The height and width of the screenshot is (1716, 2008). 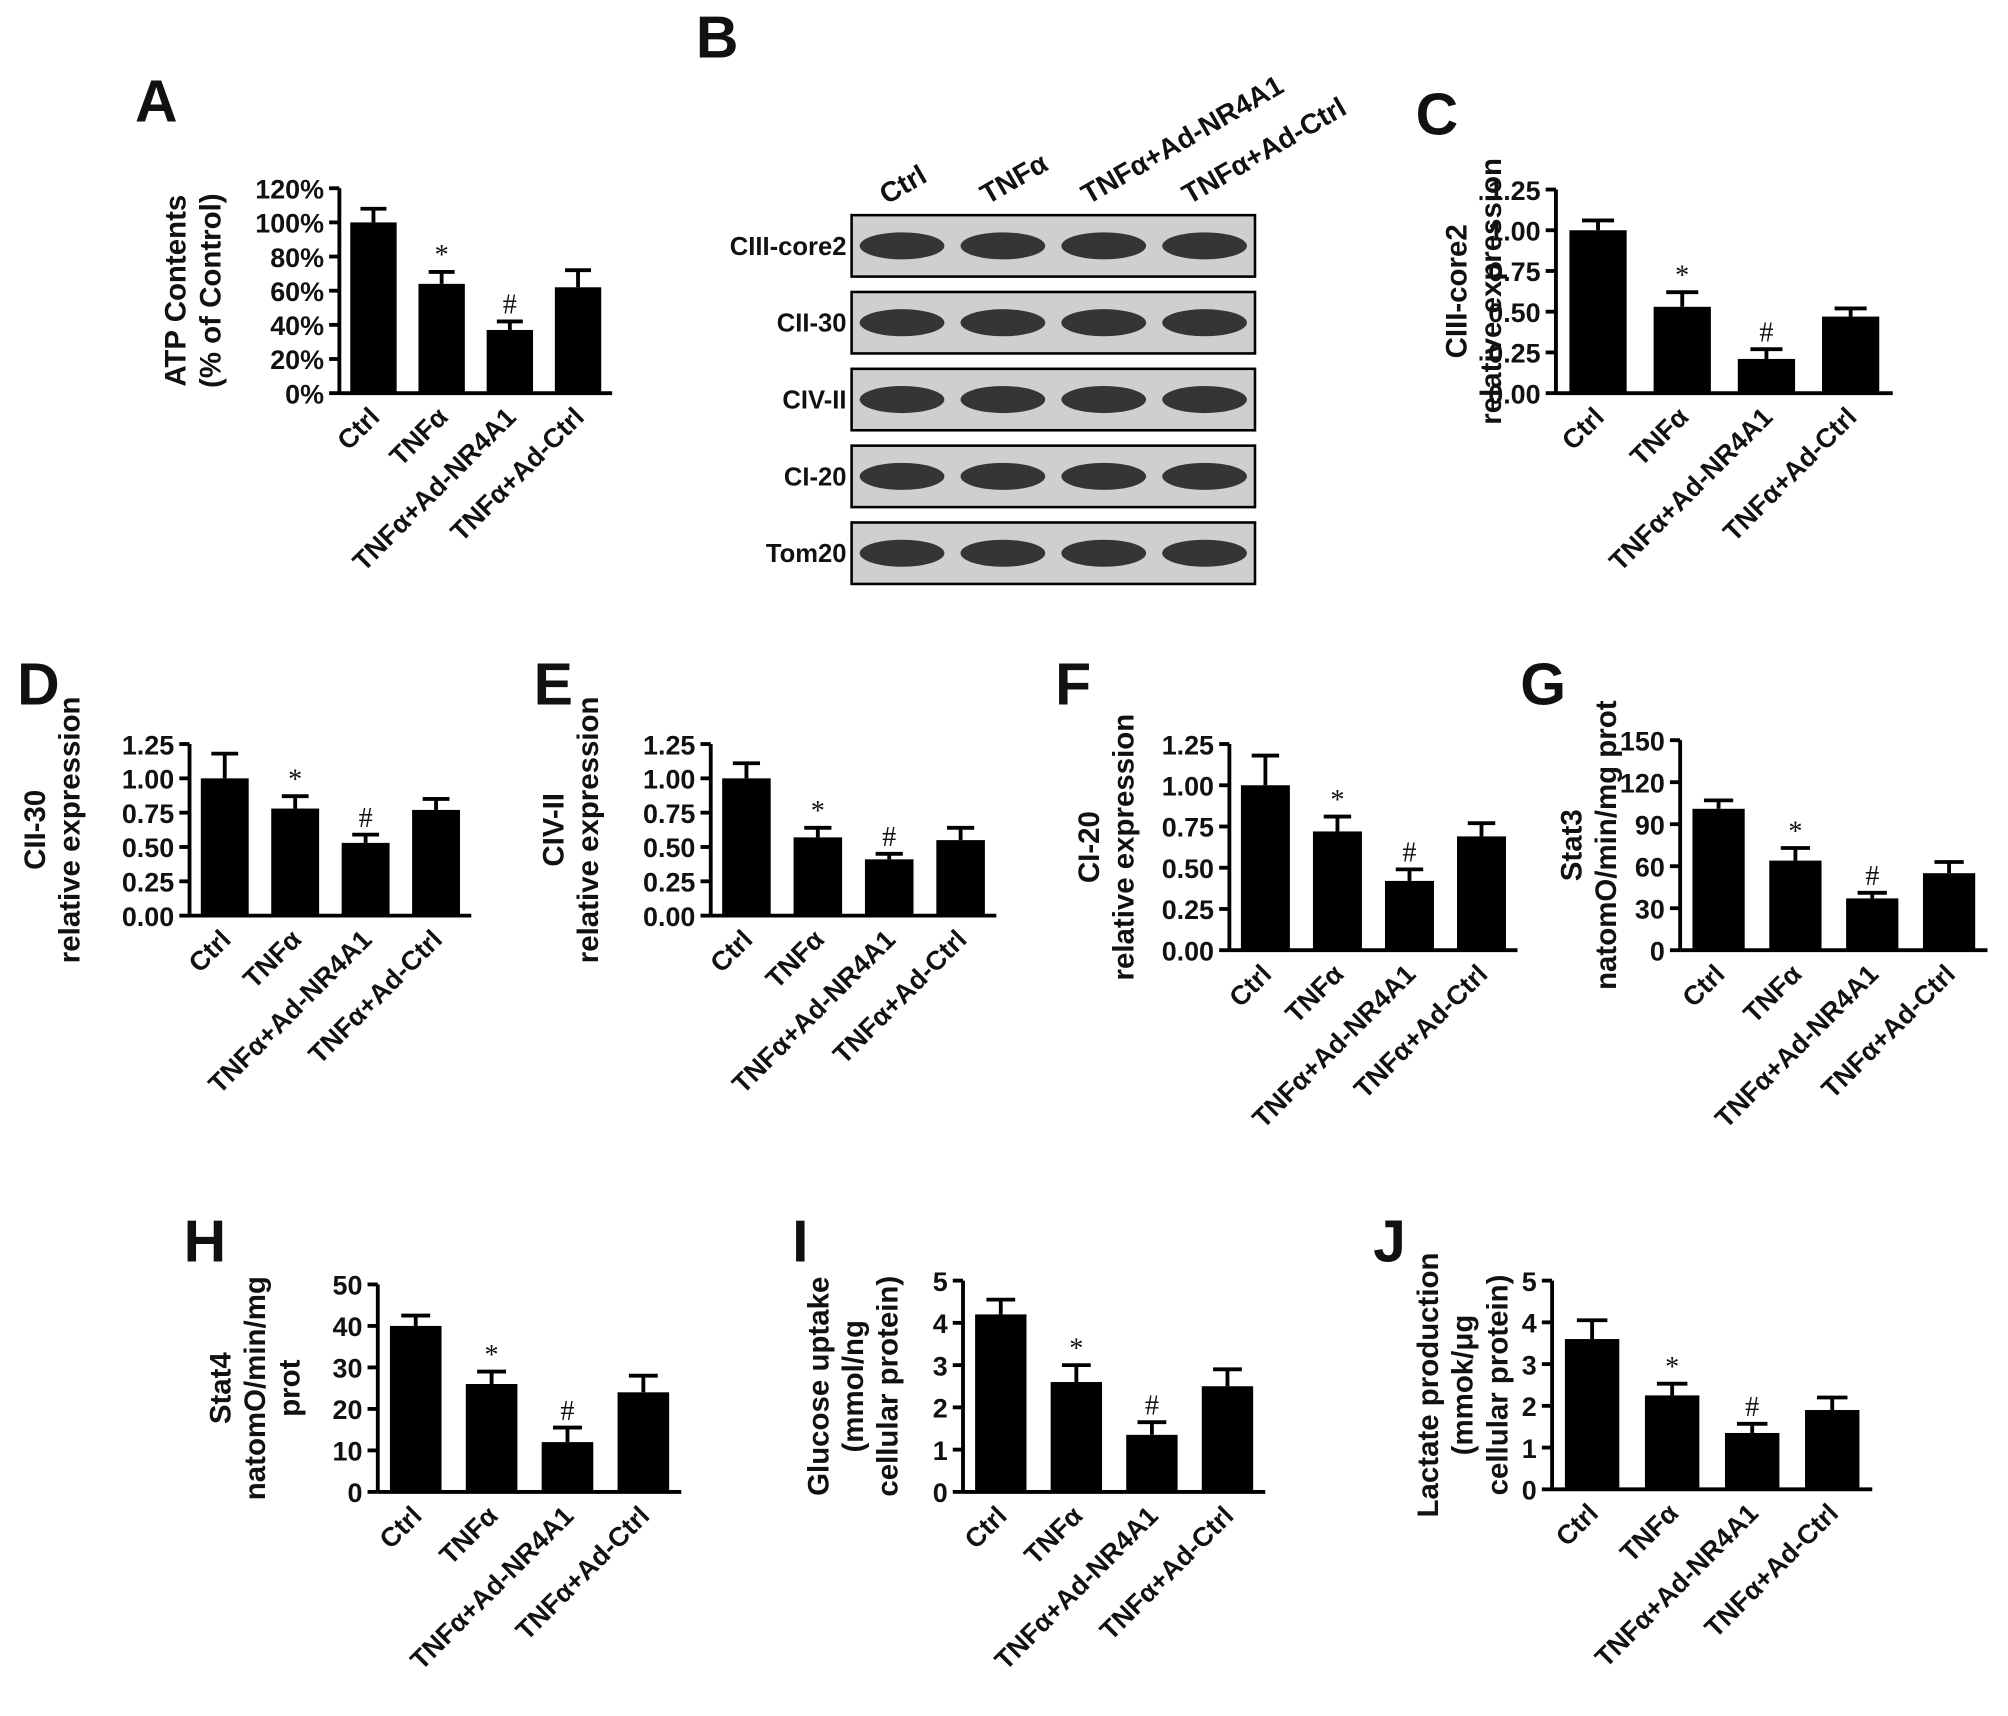 I want to click on y-tick-label: 80%, so click(x=297, y=258).